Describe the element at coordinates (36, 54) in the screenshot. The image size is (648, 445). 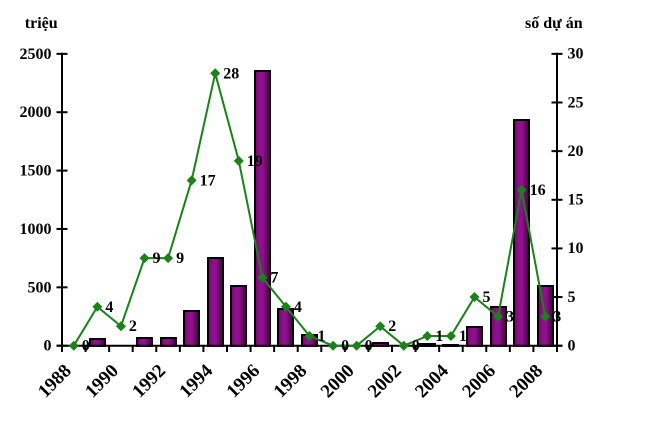
I see `svg-text: 2500` at that location.